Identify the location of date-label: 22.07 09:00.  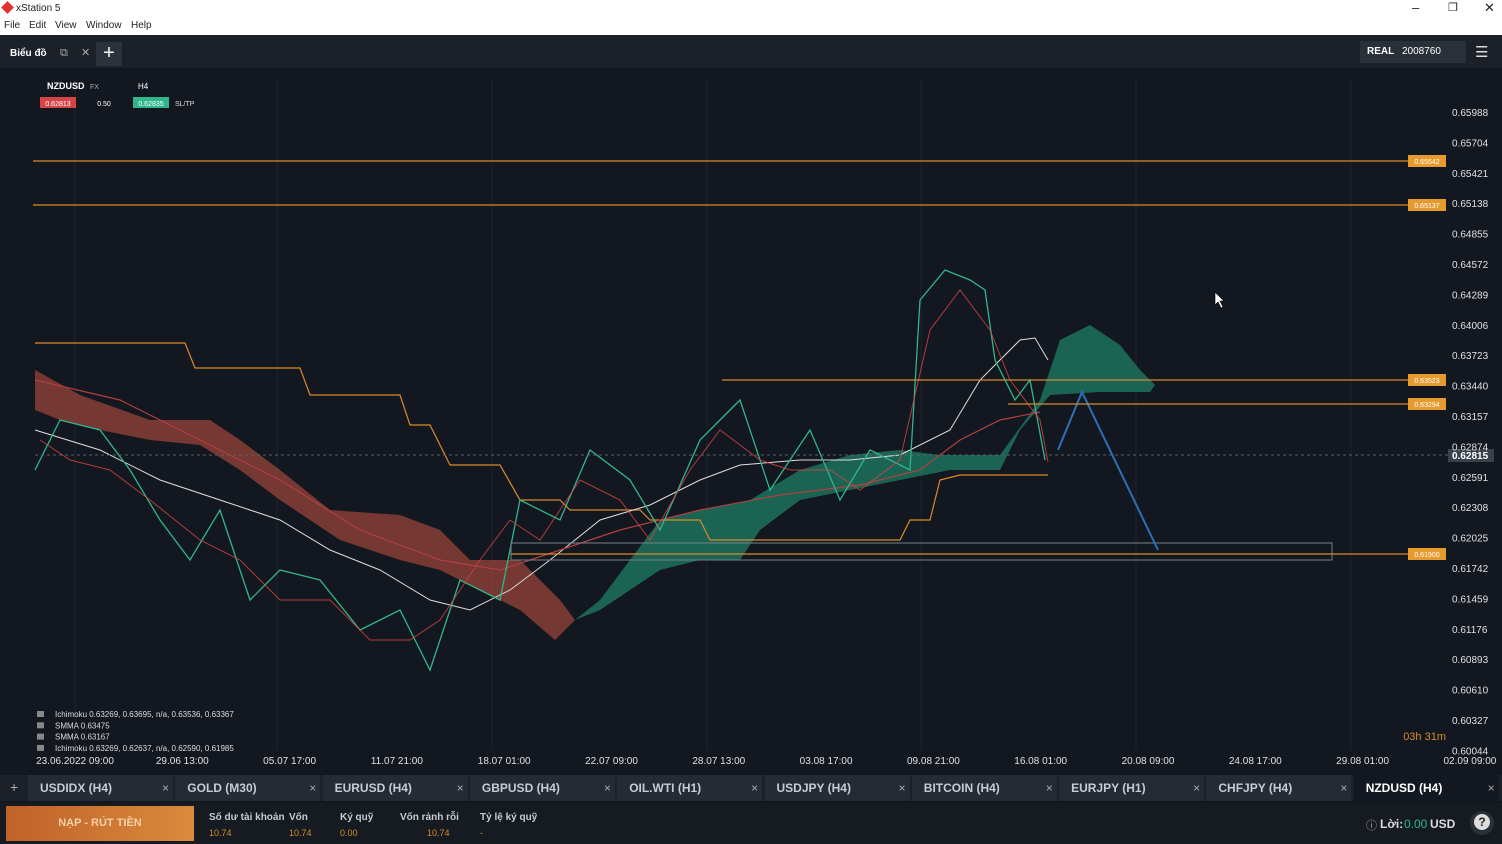
(611, 761).